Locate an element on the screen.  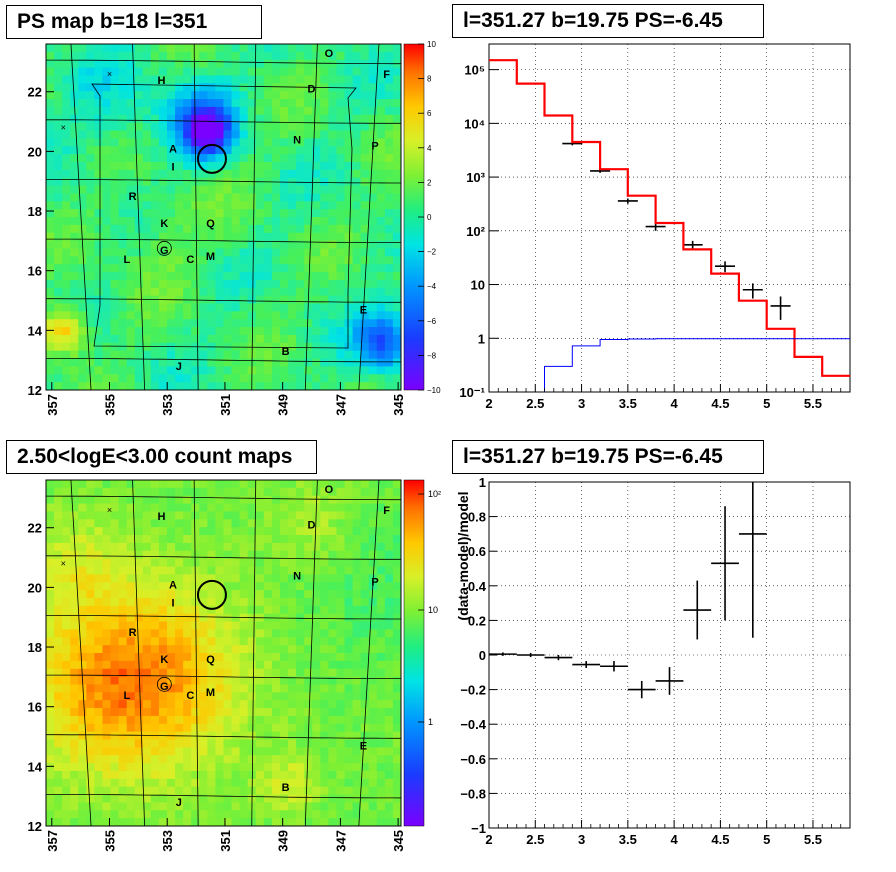
x-tick-label: 5.5 is located at coordinates (813, 403).